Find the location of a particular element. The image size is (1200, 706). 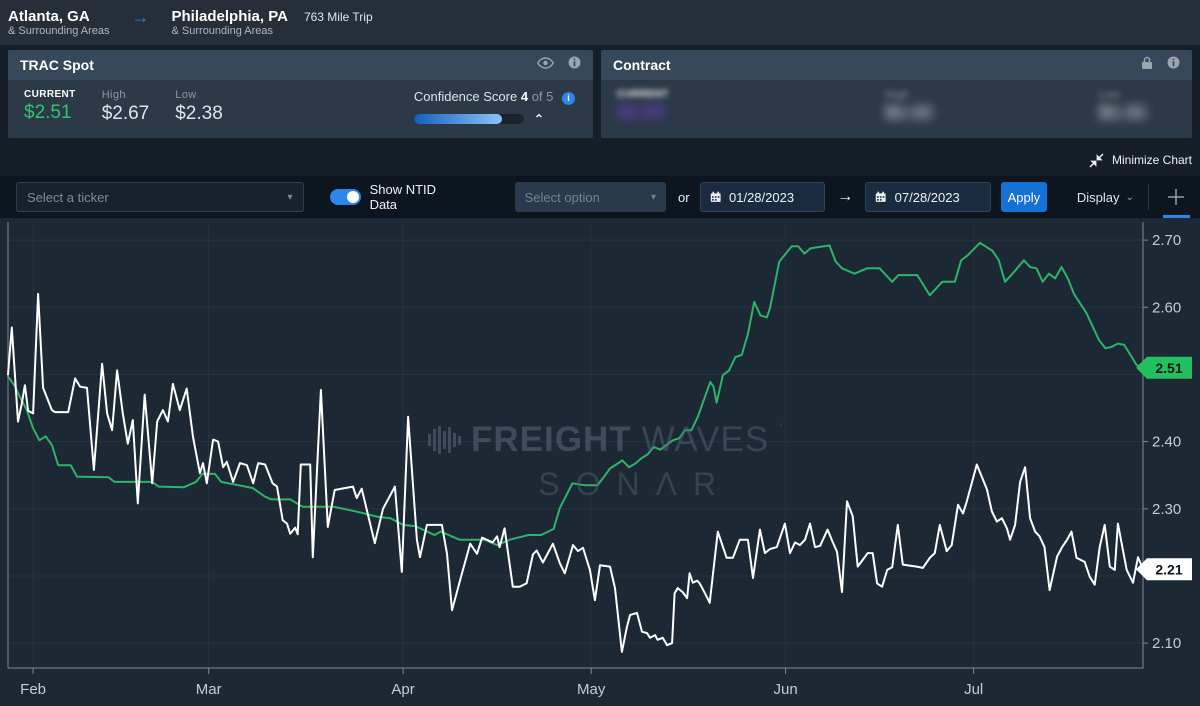

minimize-chart-label: Minimize Chart is located at coordinates (1151, 160).